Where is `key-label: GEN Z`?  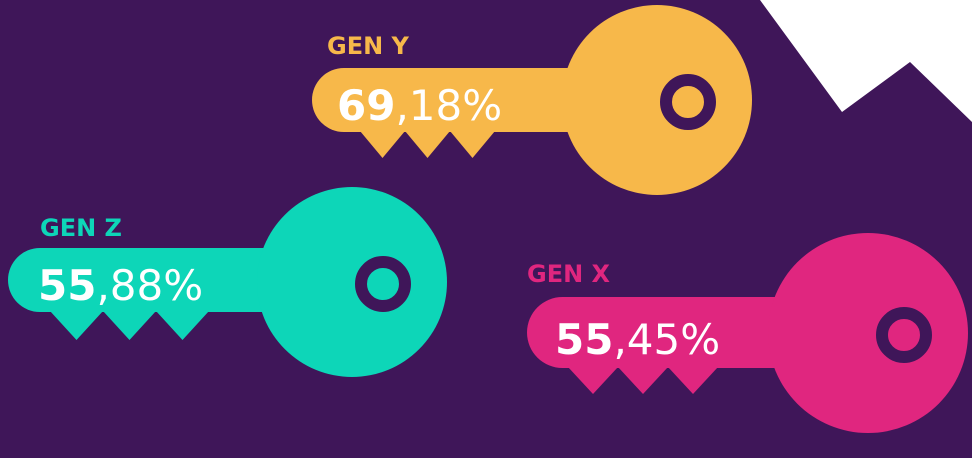
key-label: GEN Z is located at coordinates (81, 228).